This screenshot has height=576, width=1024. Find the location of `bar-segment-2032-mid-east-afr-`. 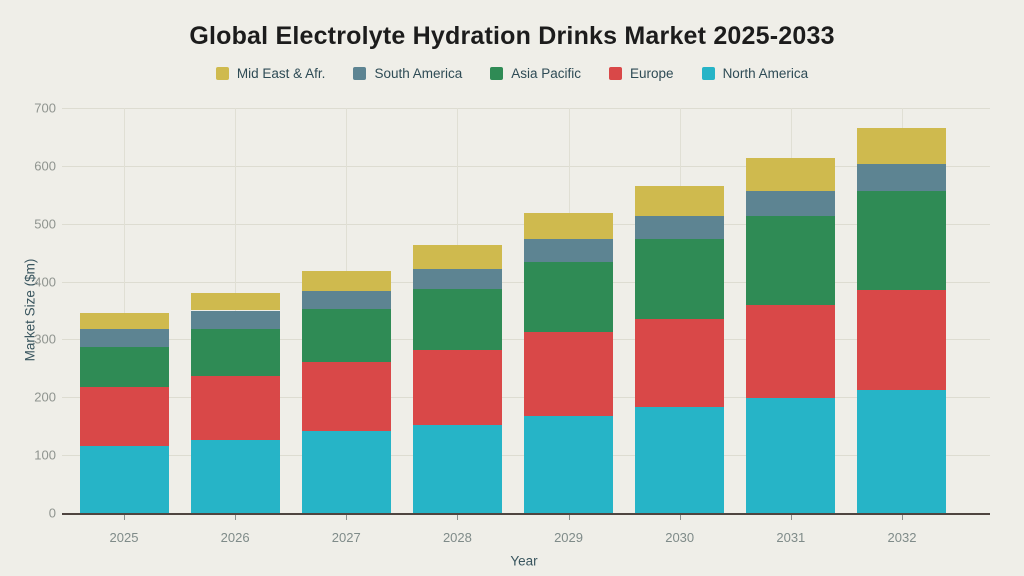

bar-segment-2032-mid-east-afr- is located at coordinates (902, 145).